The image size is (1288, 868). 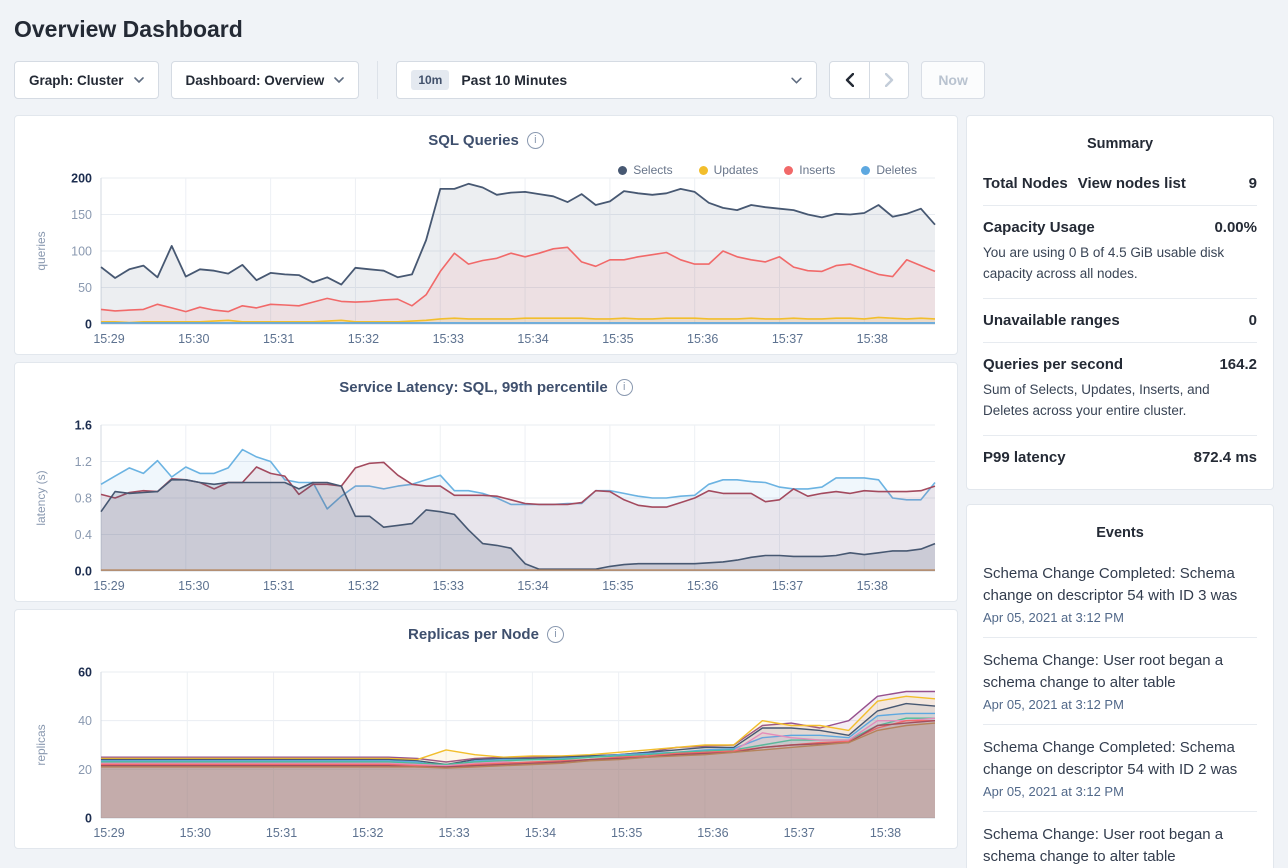 What do you see at coordinates (128, 29) in the screenshot?
I see `page-title: Overview Dashboard` at bounding box center [128, 29].